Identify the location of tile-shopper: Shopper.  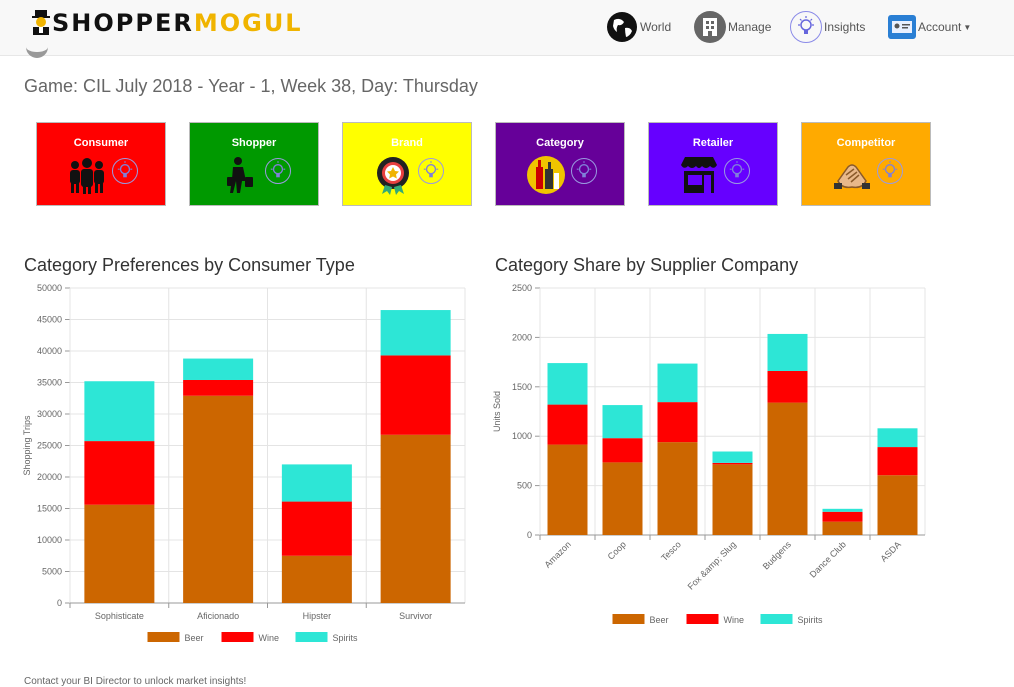
(254, 164).